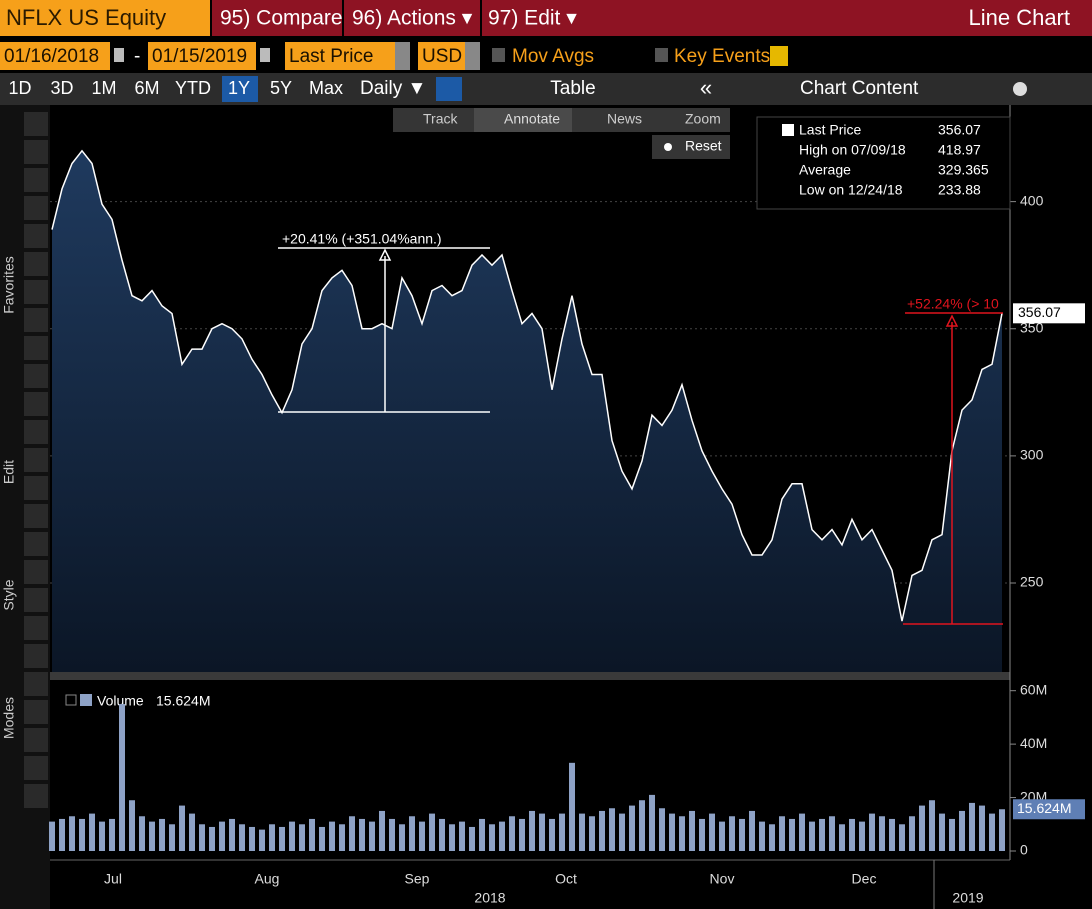  I want to click on end-date-box, so click(202, 56).